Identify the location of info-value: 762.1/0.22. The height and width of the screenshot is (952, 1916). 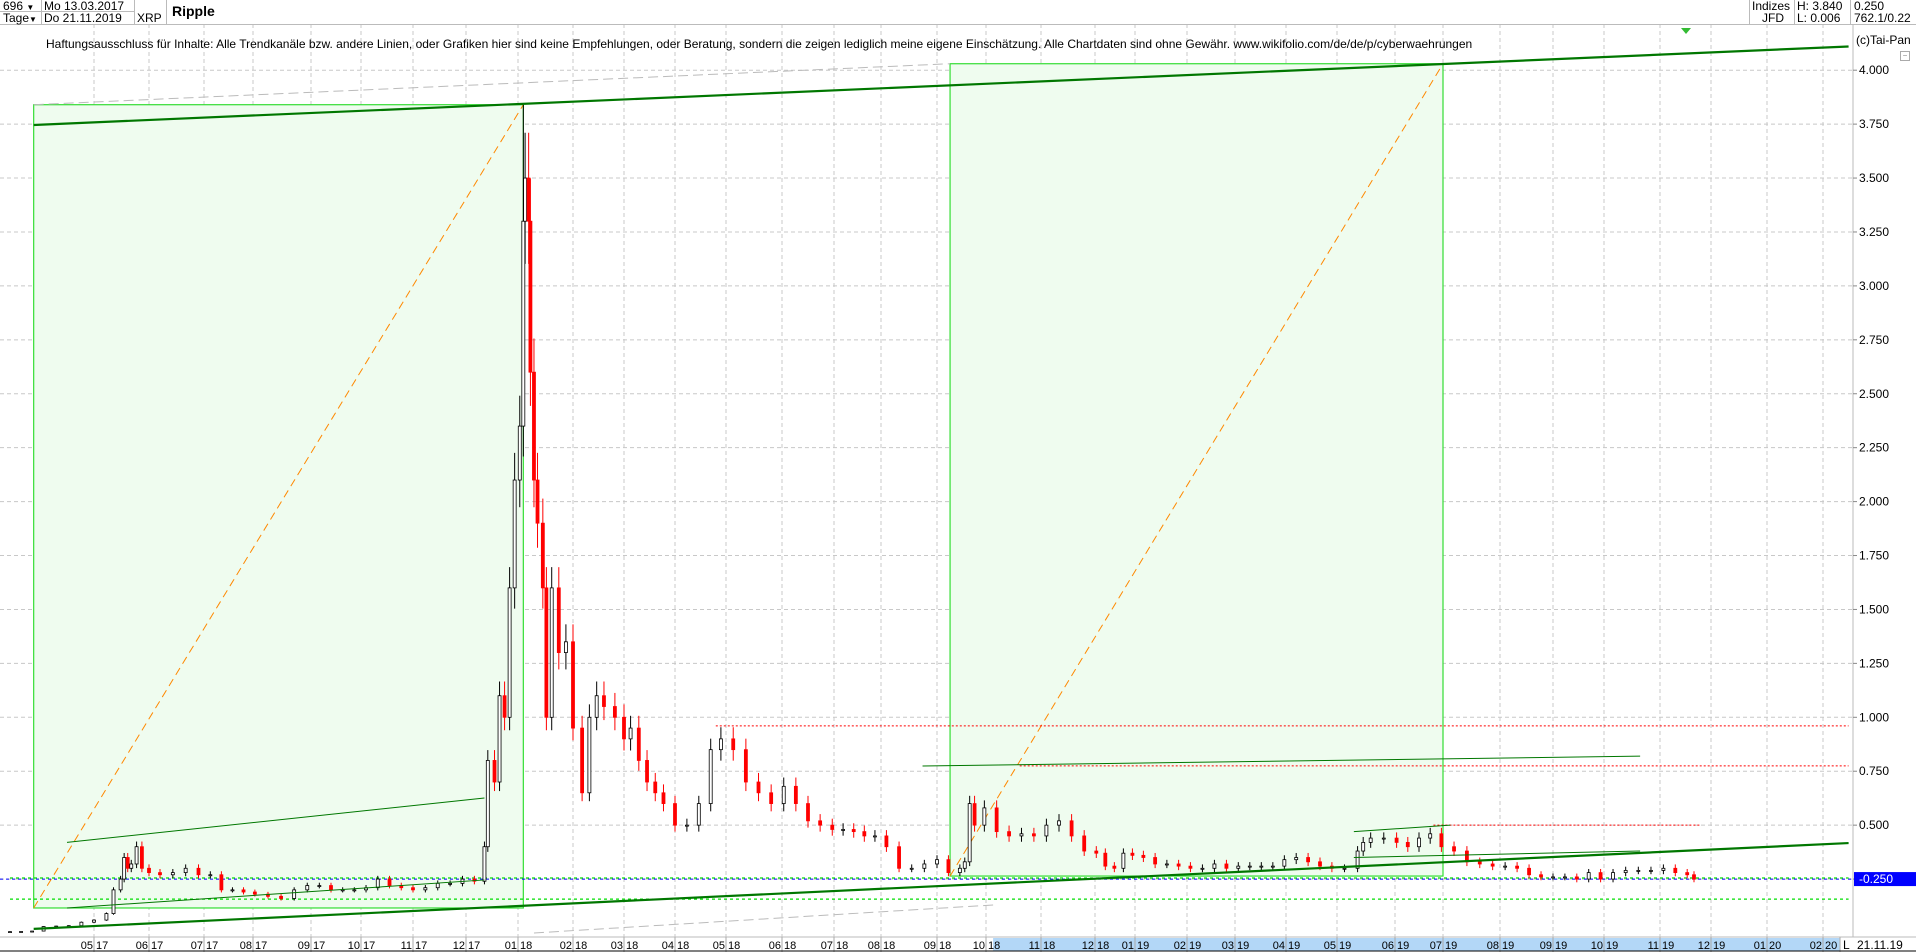
(1882, 18).